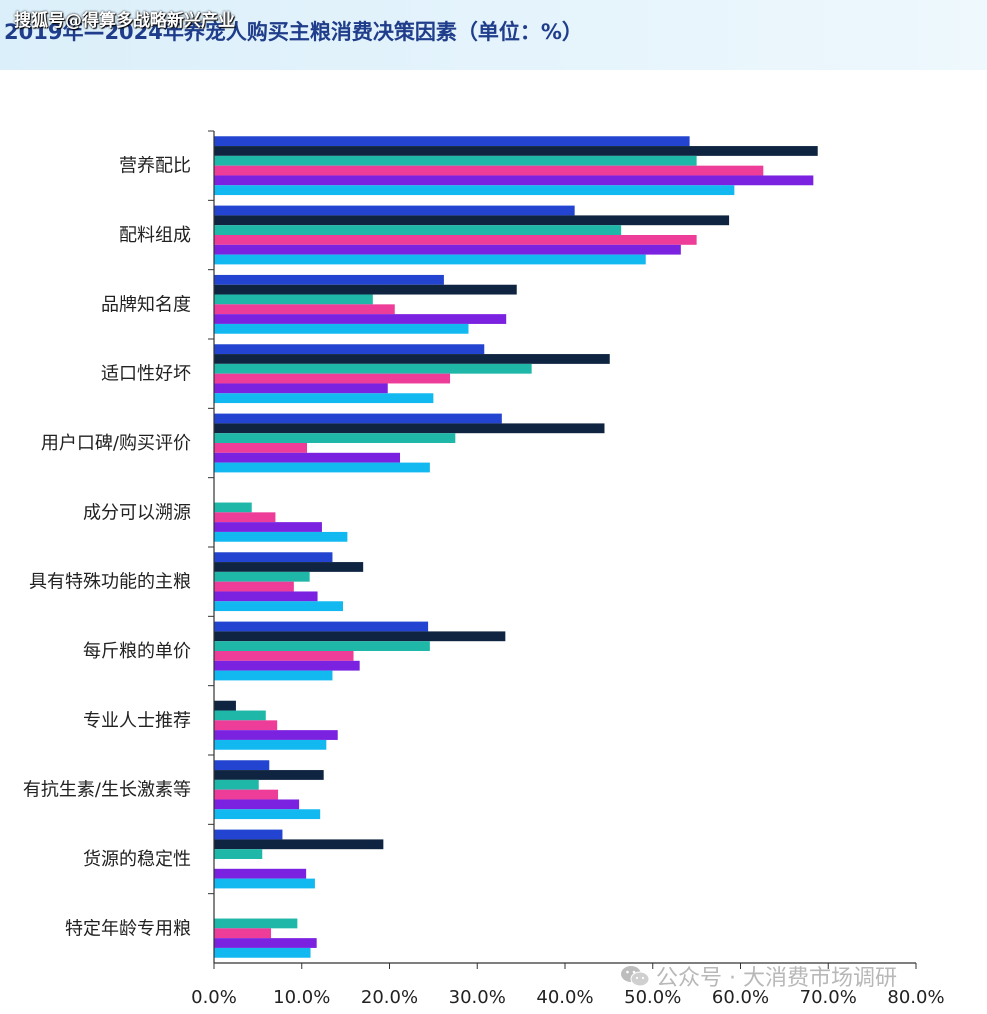  What do you see at coordinates (110, 582) in the screenshot?
I see `category-label: 具有特殊功能的主粮` at bounding box center [110, 582].